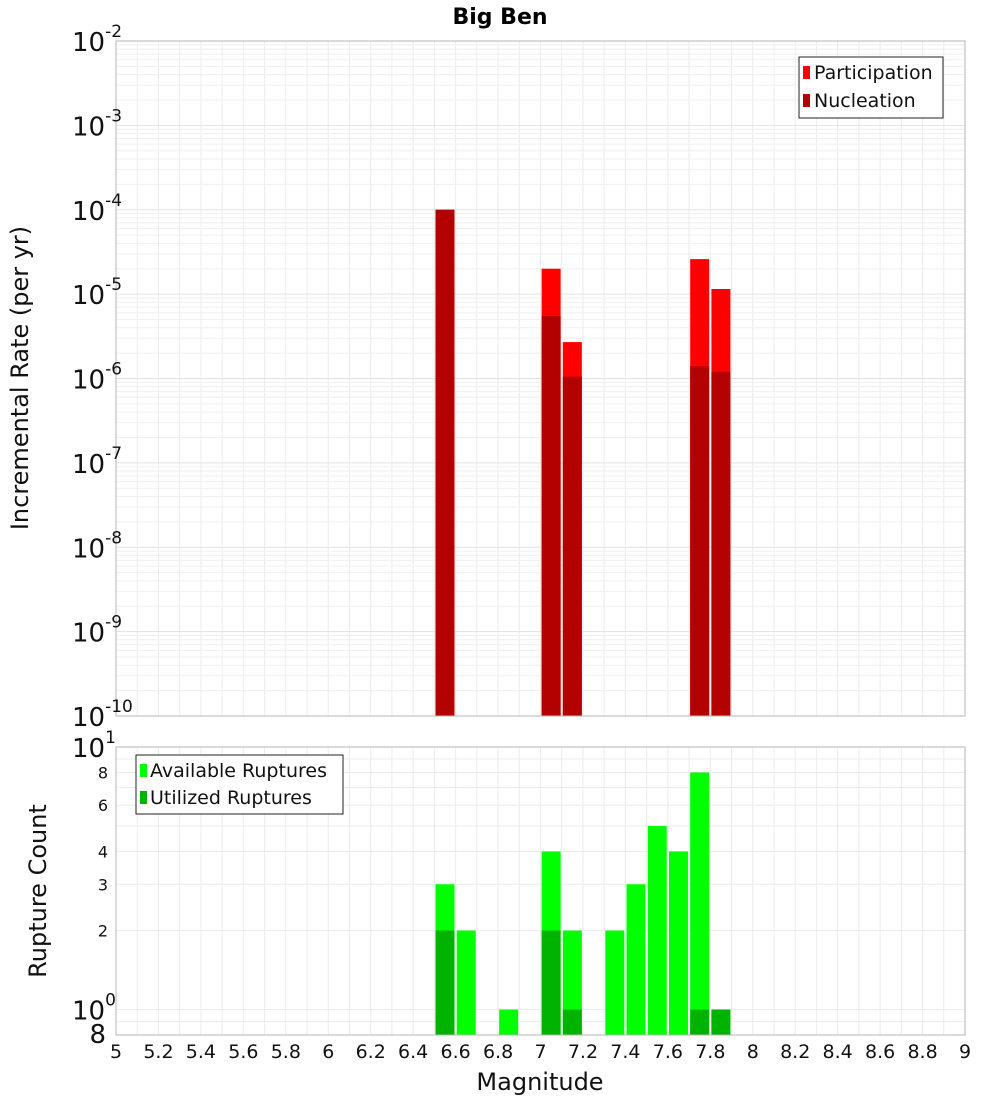  I want to click on x-axis-label: Magnitude, so click(539, 1082).